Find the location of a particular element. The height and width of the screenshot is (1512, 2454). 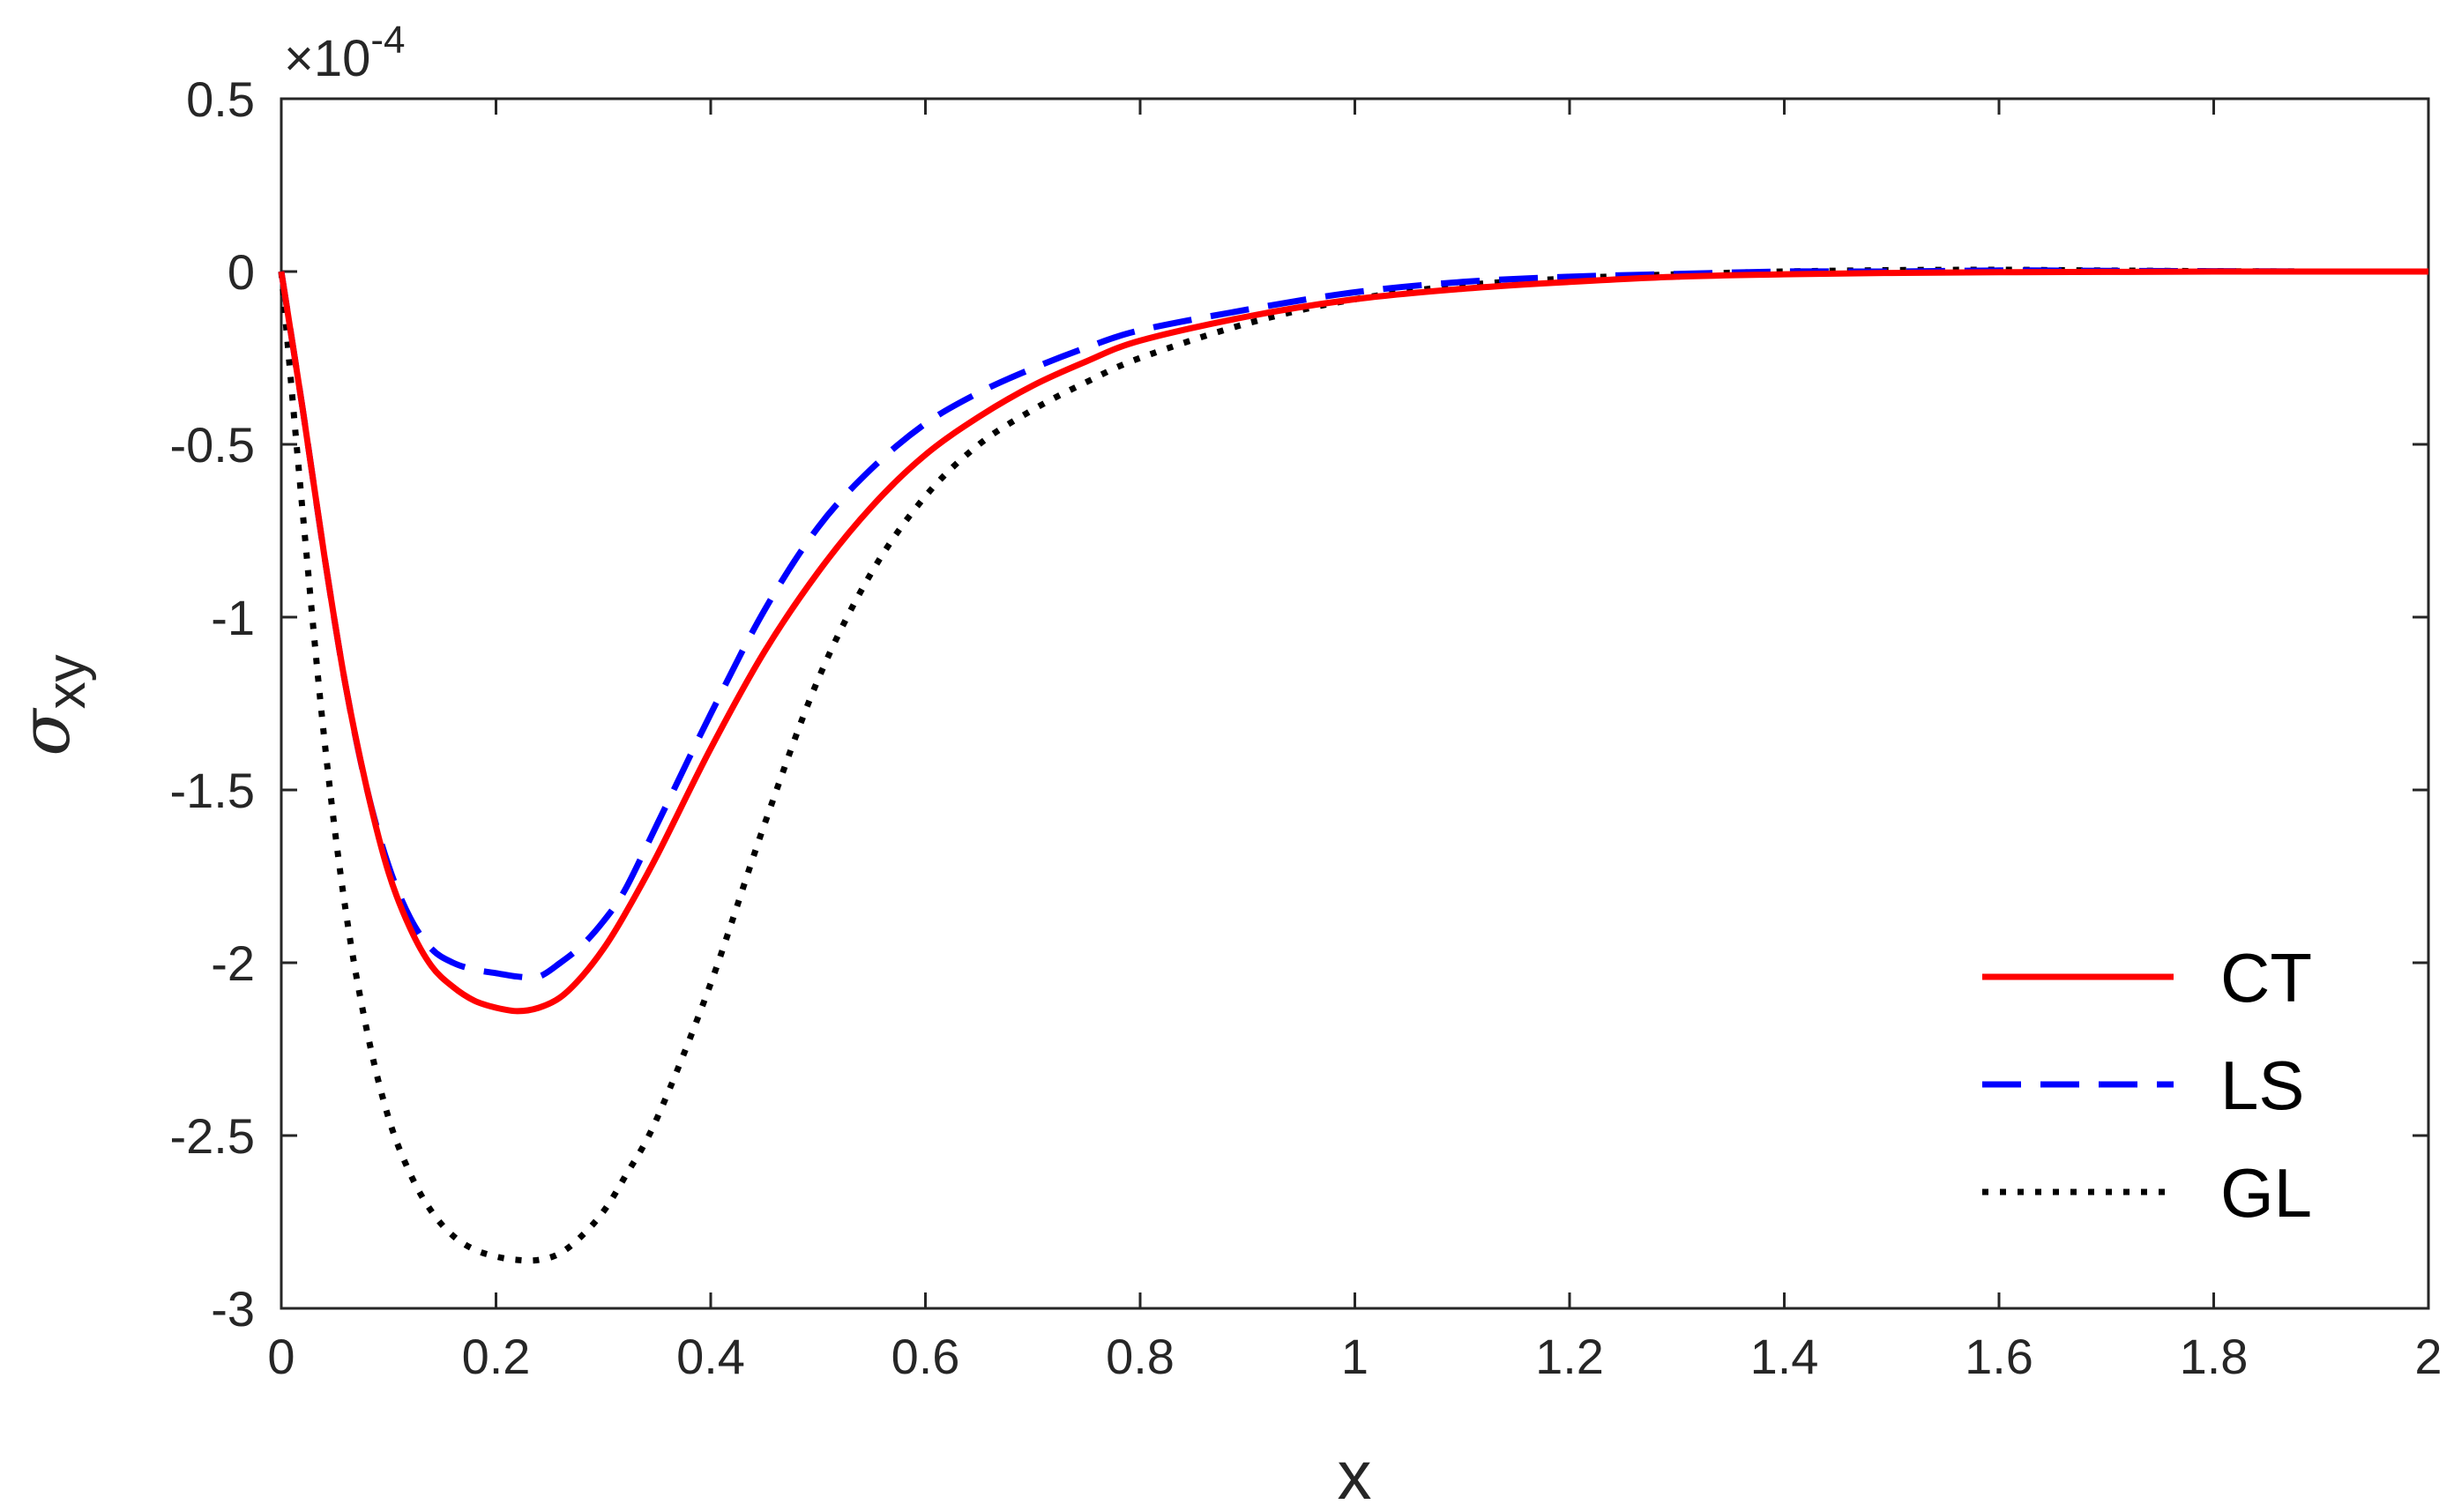

y-axis-label-main: σ is located at coordinates (46, 732).